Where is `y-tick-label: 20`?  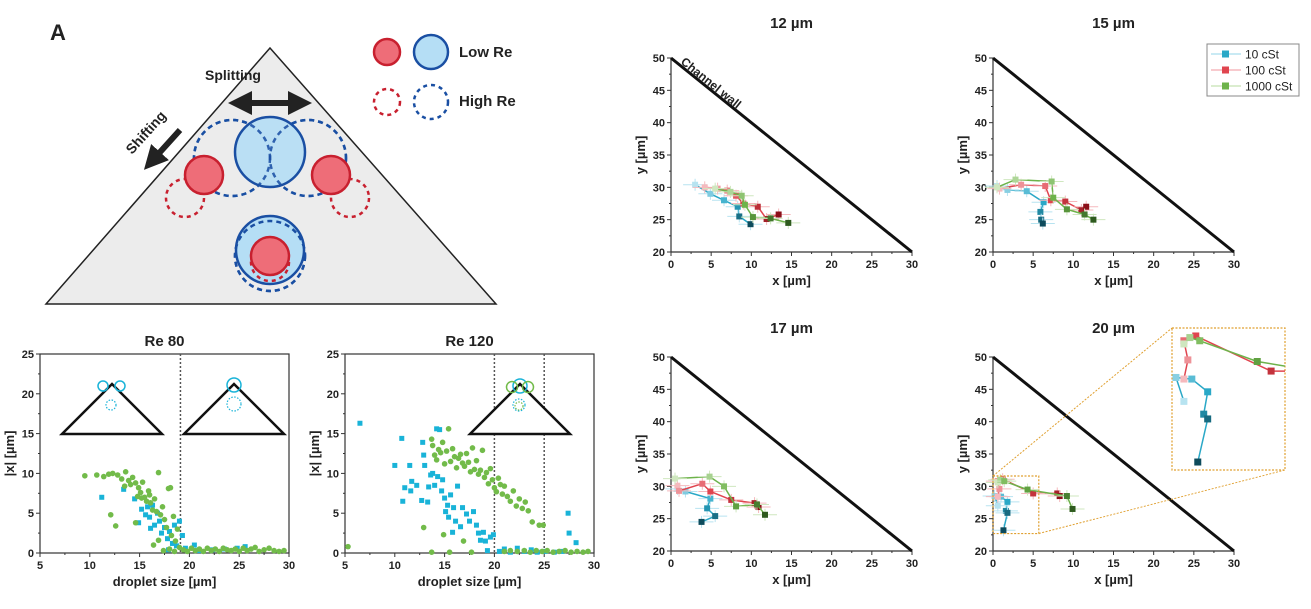
y-tick-label: 20 is located at coordinates (333, 395).